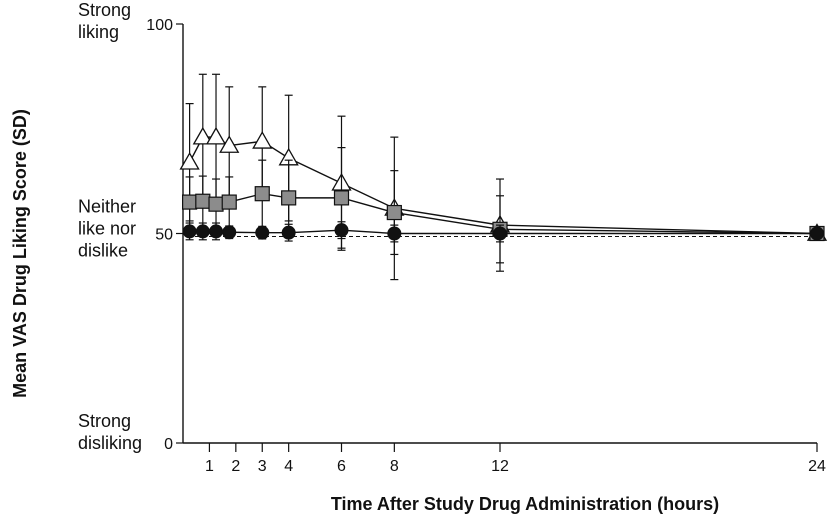  Describe the element at coordinates (164, 235) in the screenshot. I see `y-tick-label: 50` at that location.